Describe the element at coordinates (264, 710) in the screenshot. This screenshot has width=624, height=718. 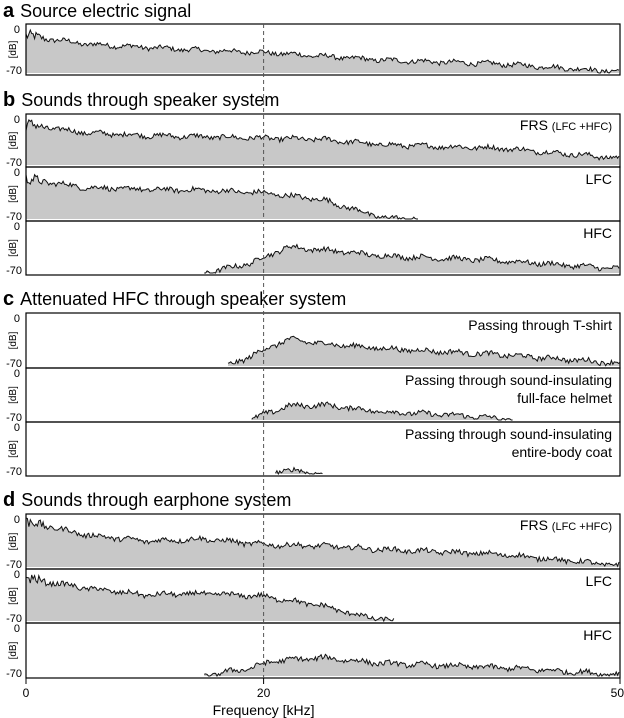
I see `x-axis-label: Frequency [kHz]` at that location.